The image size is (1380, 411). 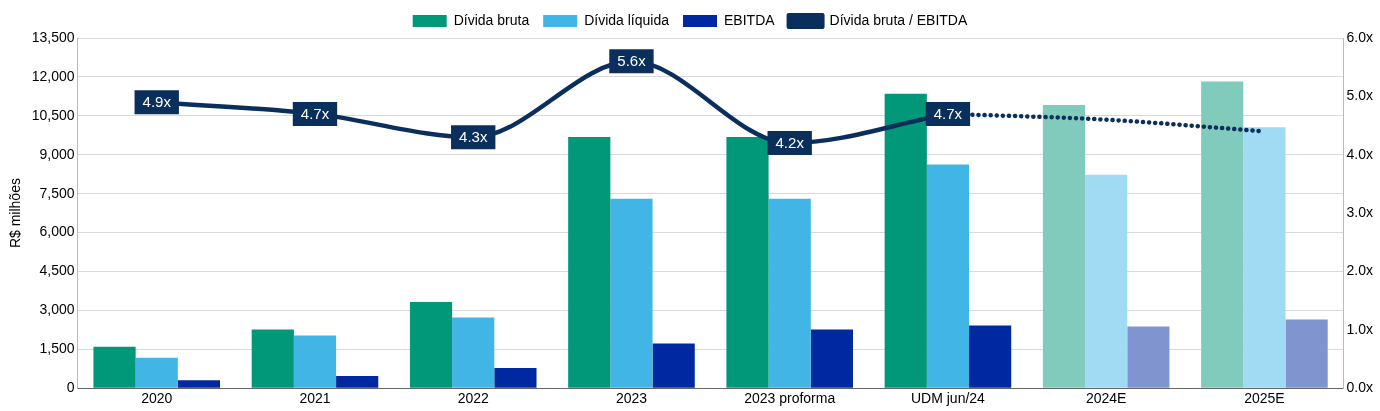 What do you see at coordinates (1360, 95) in the screenshot?
I see `y2-tick-label: 5.0x` at bounding box center [1360, 95].